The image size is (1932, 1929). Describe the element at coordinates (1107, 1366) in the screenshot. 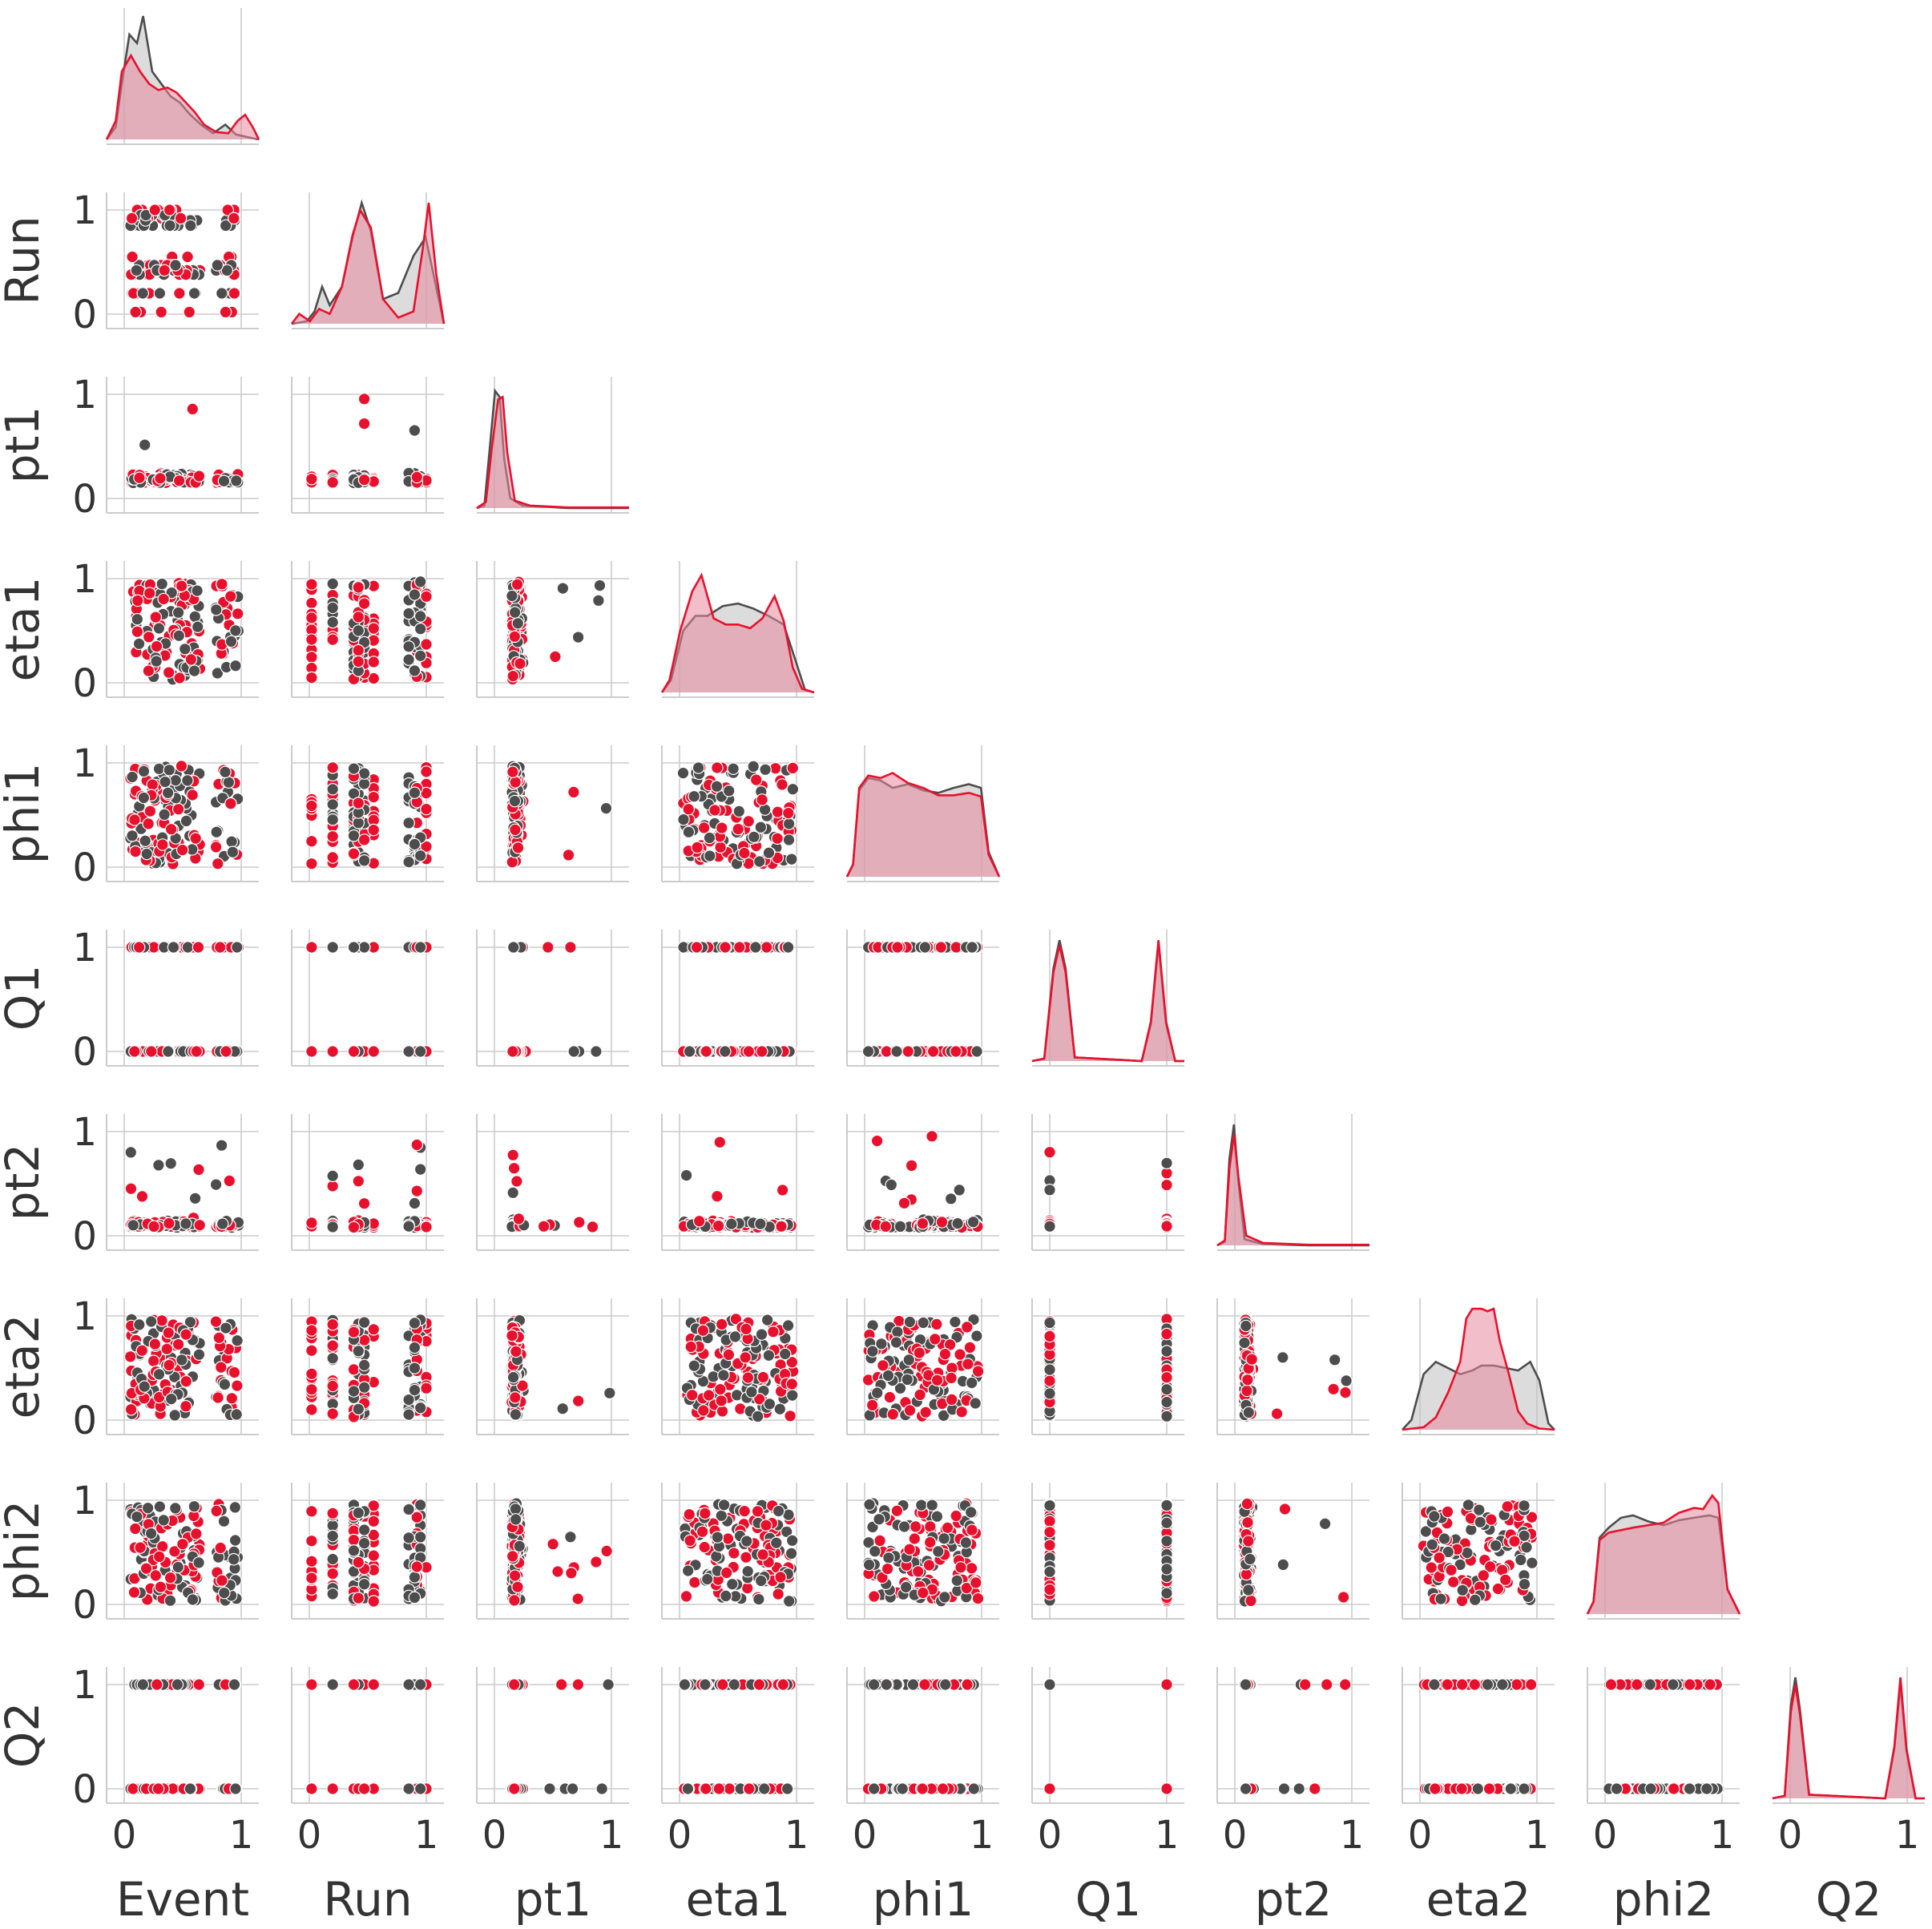

I see `panel-eta2-vs-Q1` at that location.